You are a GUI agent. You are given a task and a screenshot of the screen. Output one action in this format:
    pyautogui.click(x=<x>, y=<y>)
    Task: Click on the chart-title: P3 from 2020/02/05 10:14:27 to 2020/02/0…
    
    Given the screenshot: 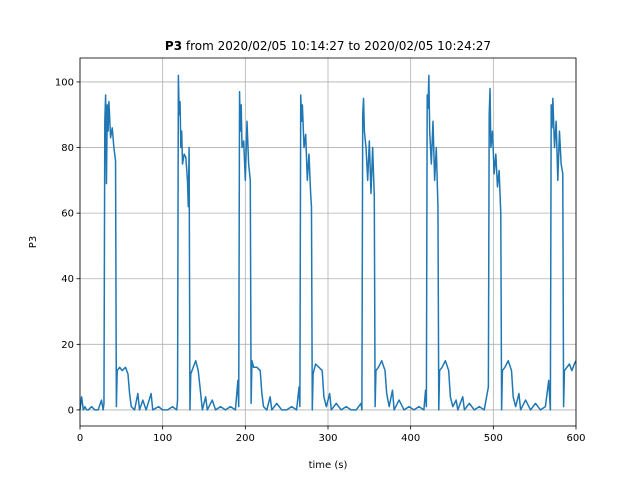 What is the action you would take?
    pyautogui.click(x=328, y=46)
    